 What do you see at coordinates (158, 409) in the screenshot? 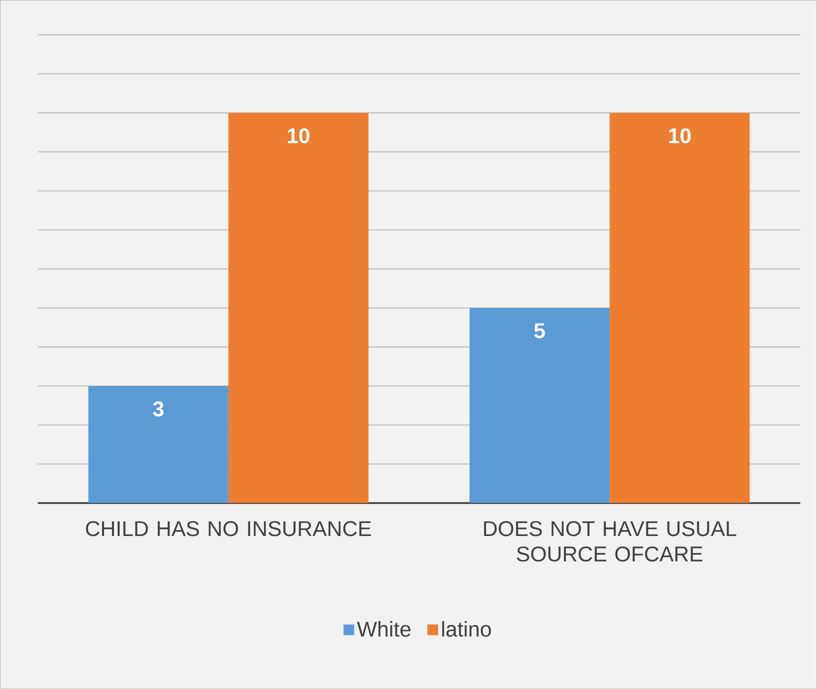
I see `data-label: 3` at bounding box center [158, 409].